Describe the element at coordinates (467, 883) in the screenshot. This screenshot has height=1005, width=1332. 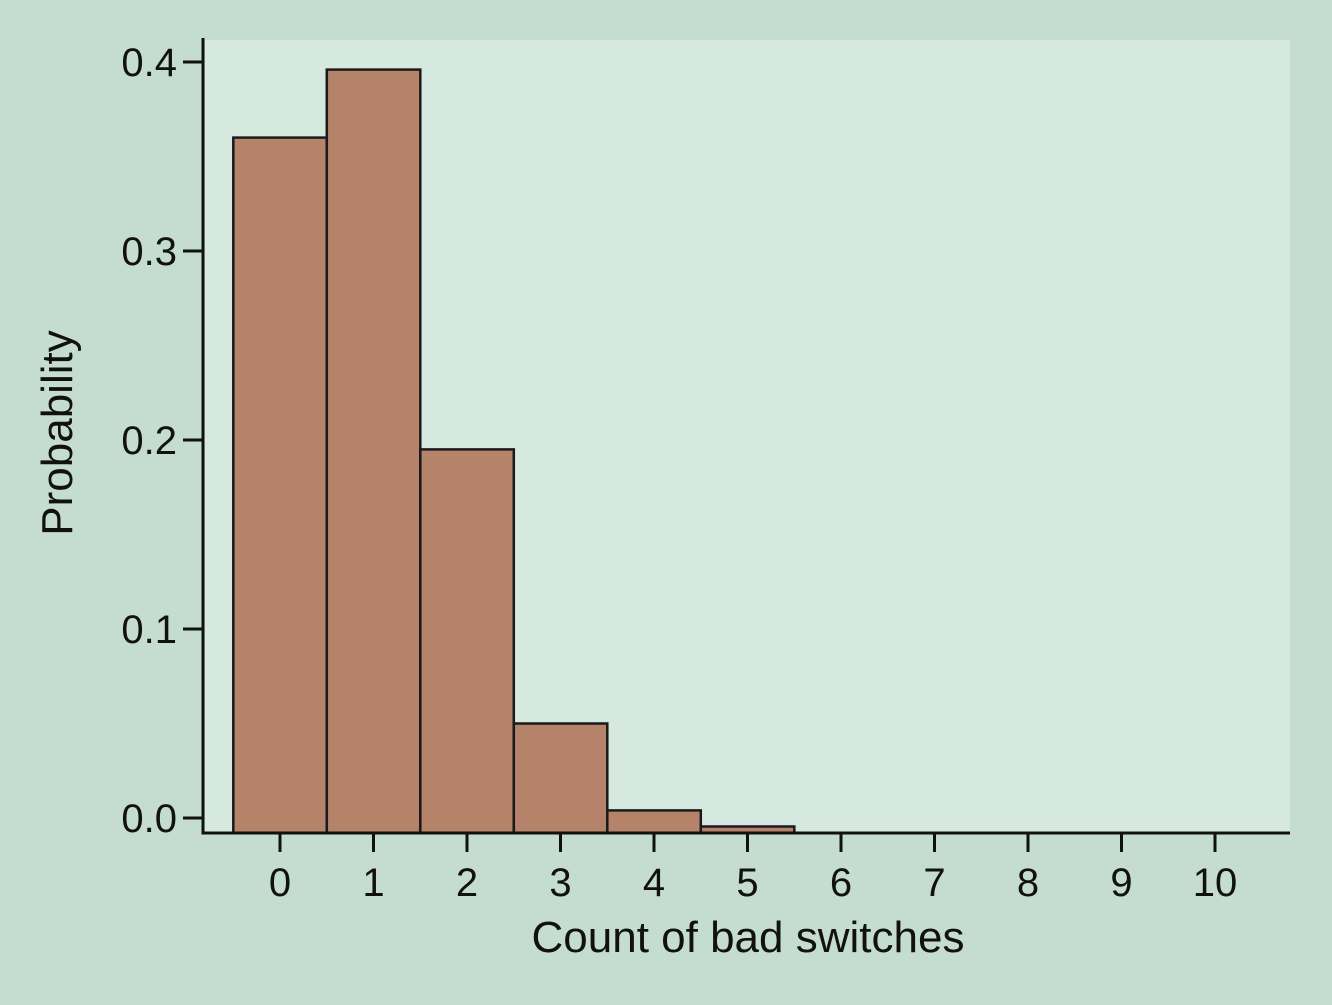
I see `x-tick-label: 2` at that location.